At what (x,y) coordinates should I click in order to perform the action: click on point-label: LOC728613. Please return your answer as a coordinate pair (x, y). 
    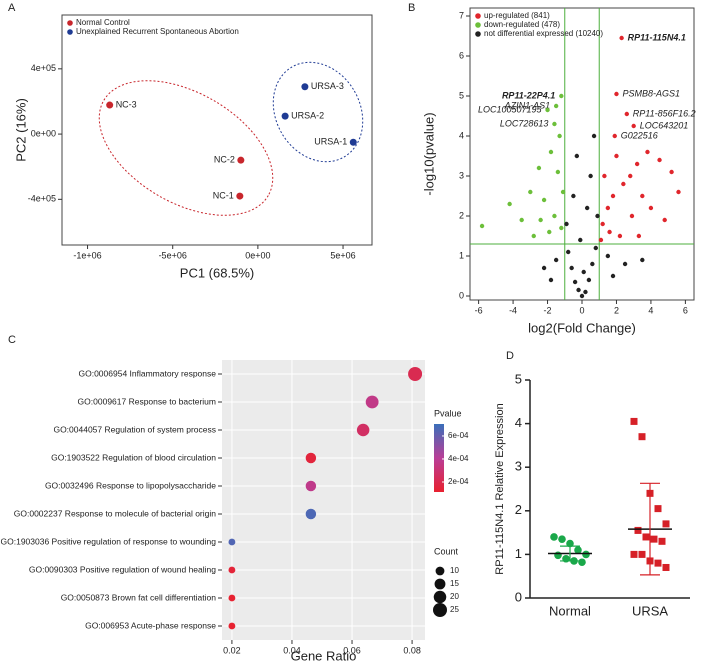
    Looking at the image, I should click on (524, 123).